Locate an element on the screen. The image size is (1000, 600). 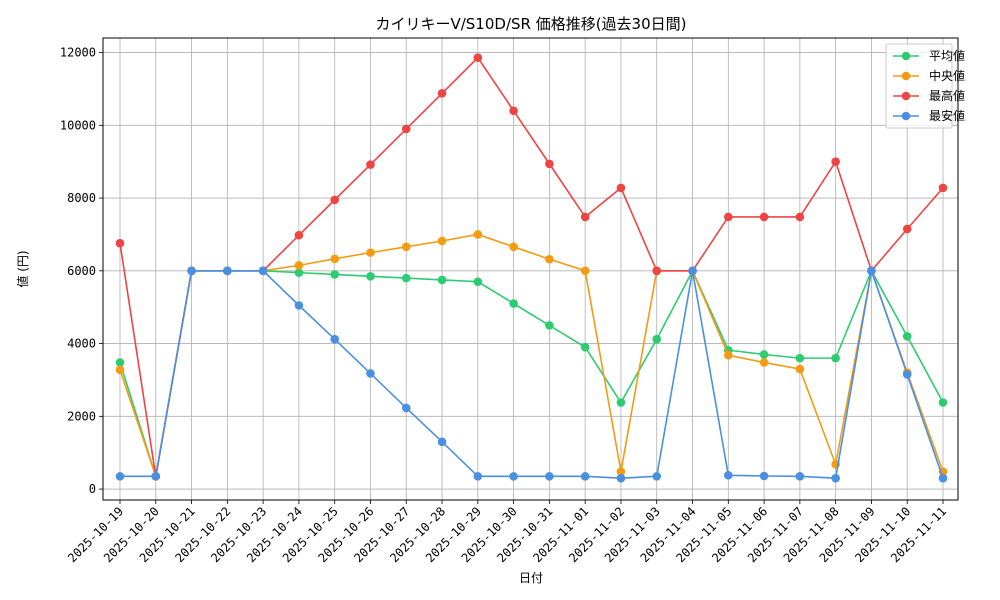
y-tick-label: 6000 is located at coordinates (81, 271).